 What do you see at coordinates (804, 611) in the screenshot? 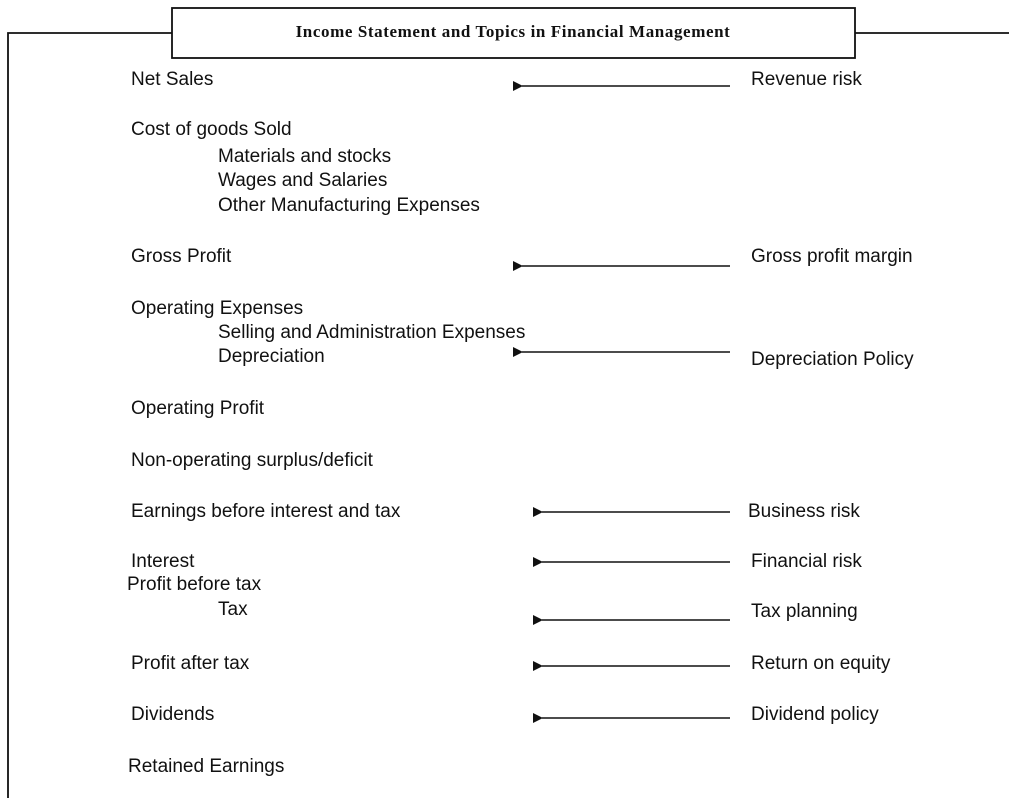
I see `topic: Tax planning` at bounding box center [804, 611].